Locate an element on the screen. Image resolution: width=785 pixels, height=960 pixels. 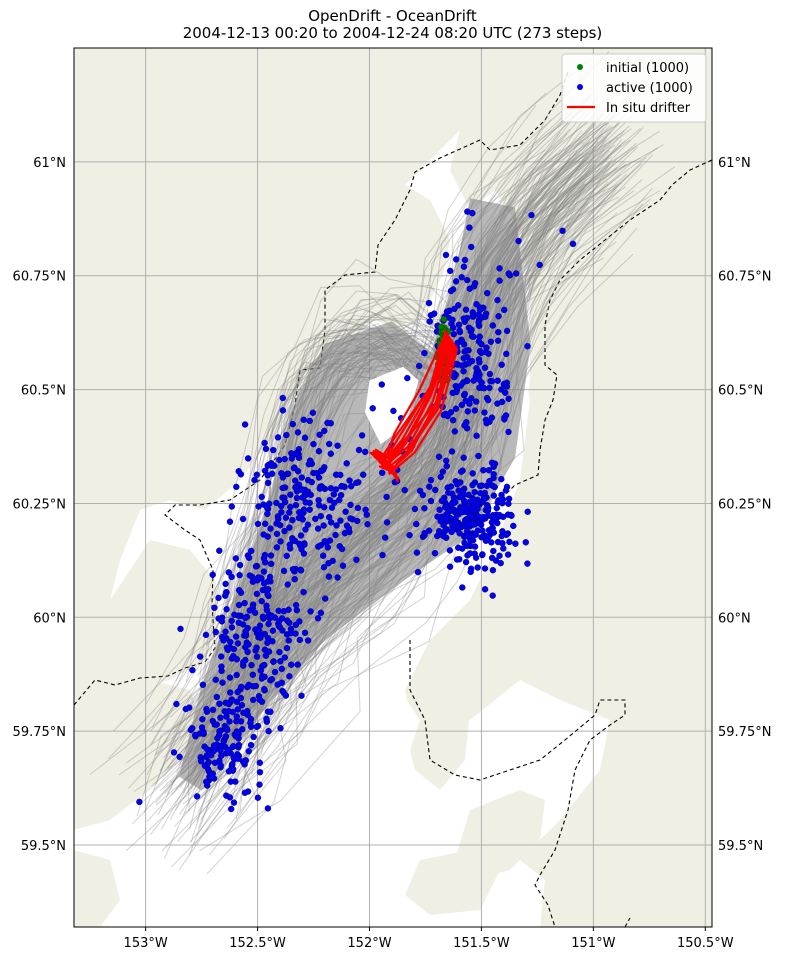
drifter-track-line is located at coordinates (421, 413).